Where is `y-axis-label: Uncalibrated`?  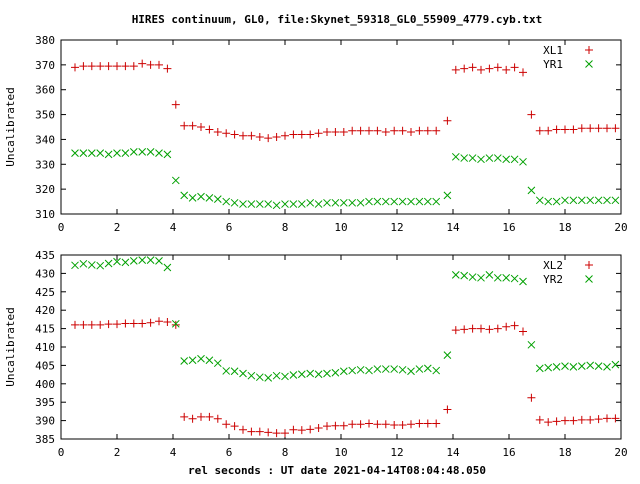
y-axis-label: Uncalibrated is located at coordinates (10, 346).